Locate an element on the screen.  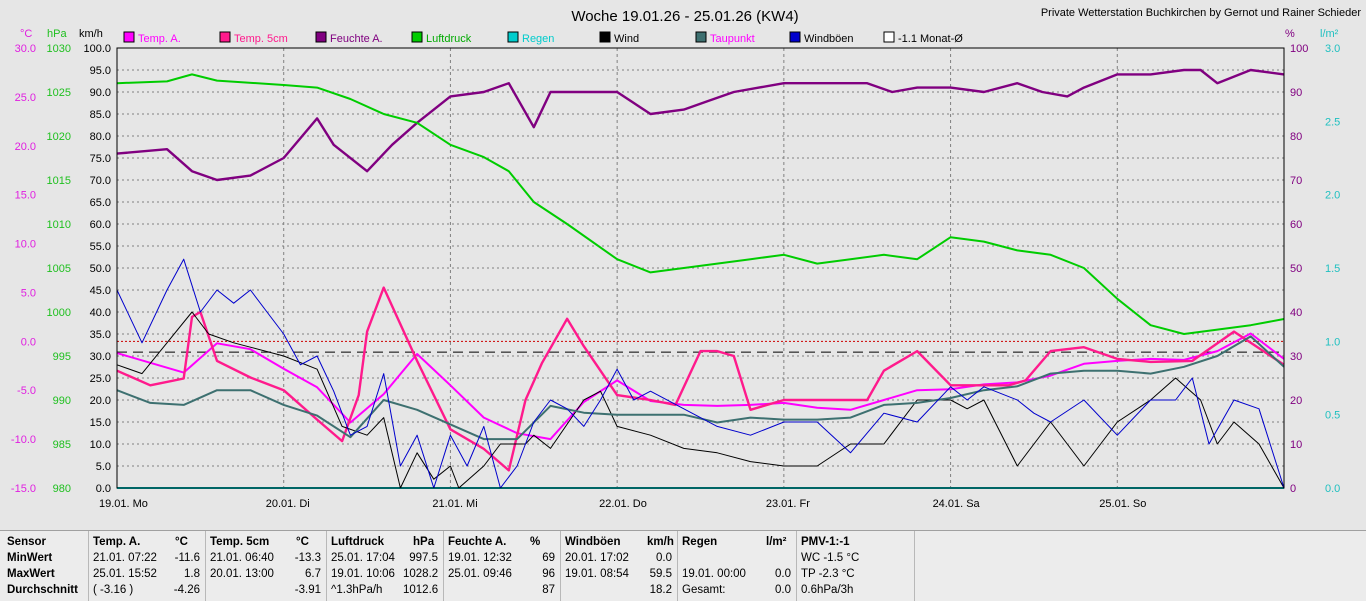
legend-label: -1.1 Monat-Ø is located at coordinates (930, 39).